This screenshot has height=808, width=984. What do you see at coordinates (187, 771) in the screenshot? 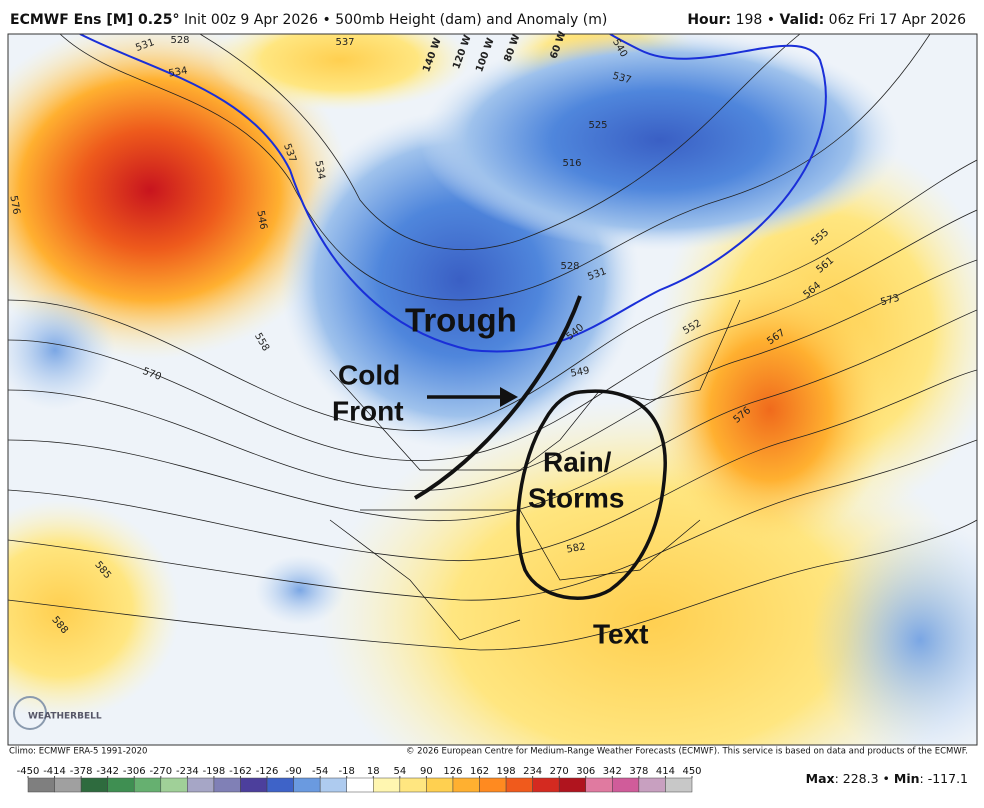
I see `colorbar-tick-label: -234` at bounding box center [187, 771].